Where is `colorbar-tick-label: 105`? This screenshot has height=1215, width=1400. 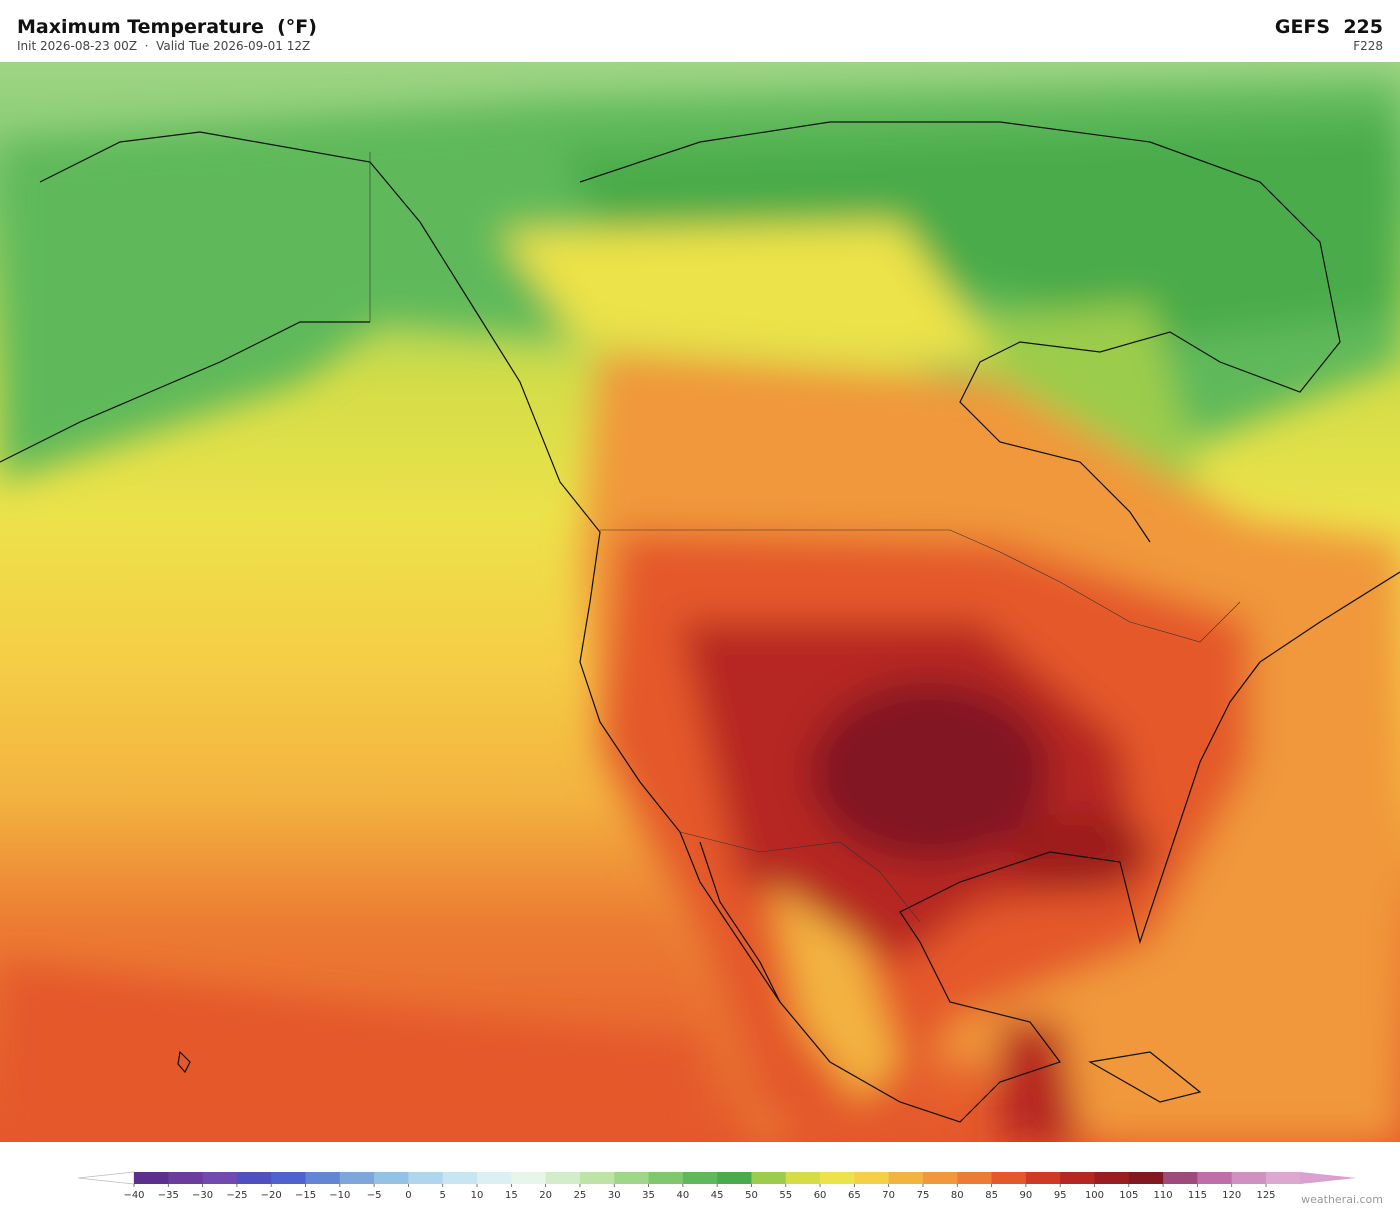
colorbar-tick-label: 105 is located at coordinates (1128, 1195).